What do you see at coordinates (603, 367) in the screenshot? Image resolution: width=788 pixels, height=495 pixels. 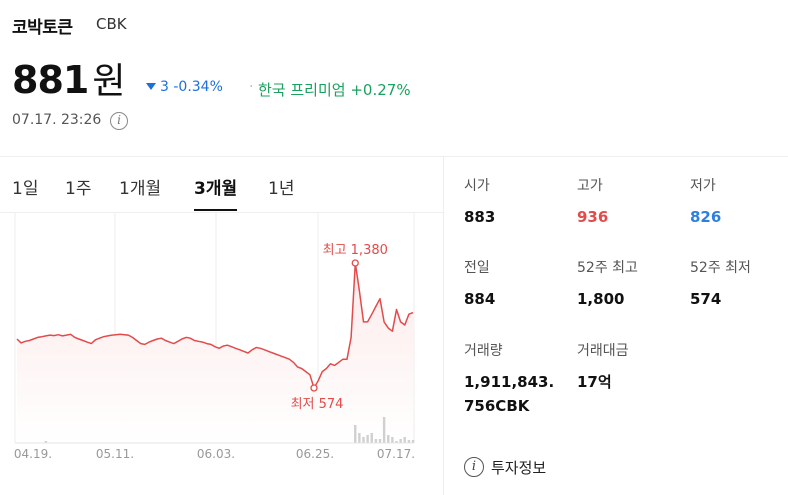 I see `stat-trade-value: 거래대금 17억` at bounding box center [603, 367].